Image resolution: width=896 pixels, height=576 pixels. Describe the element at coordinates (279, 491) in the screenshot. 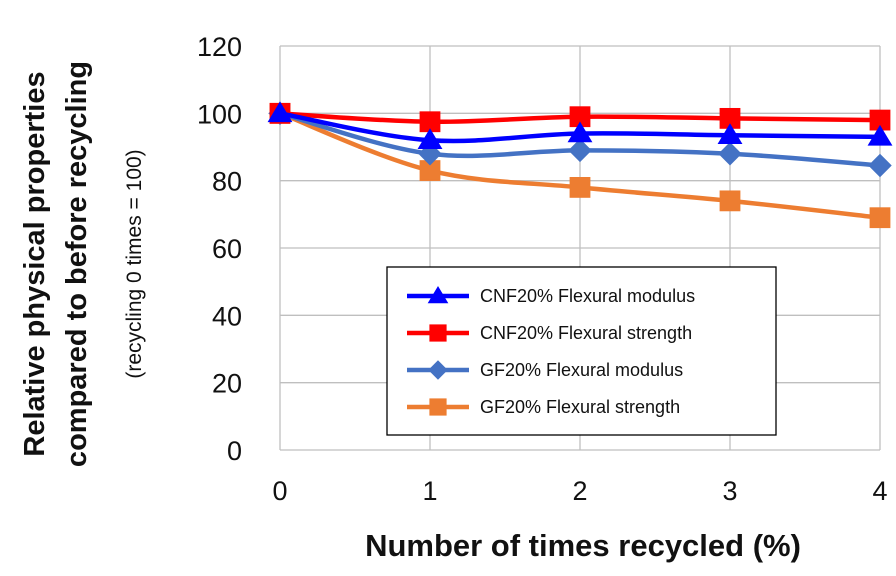

I see `x-tick-label: 0` at that location.